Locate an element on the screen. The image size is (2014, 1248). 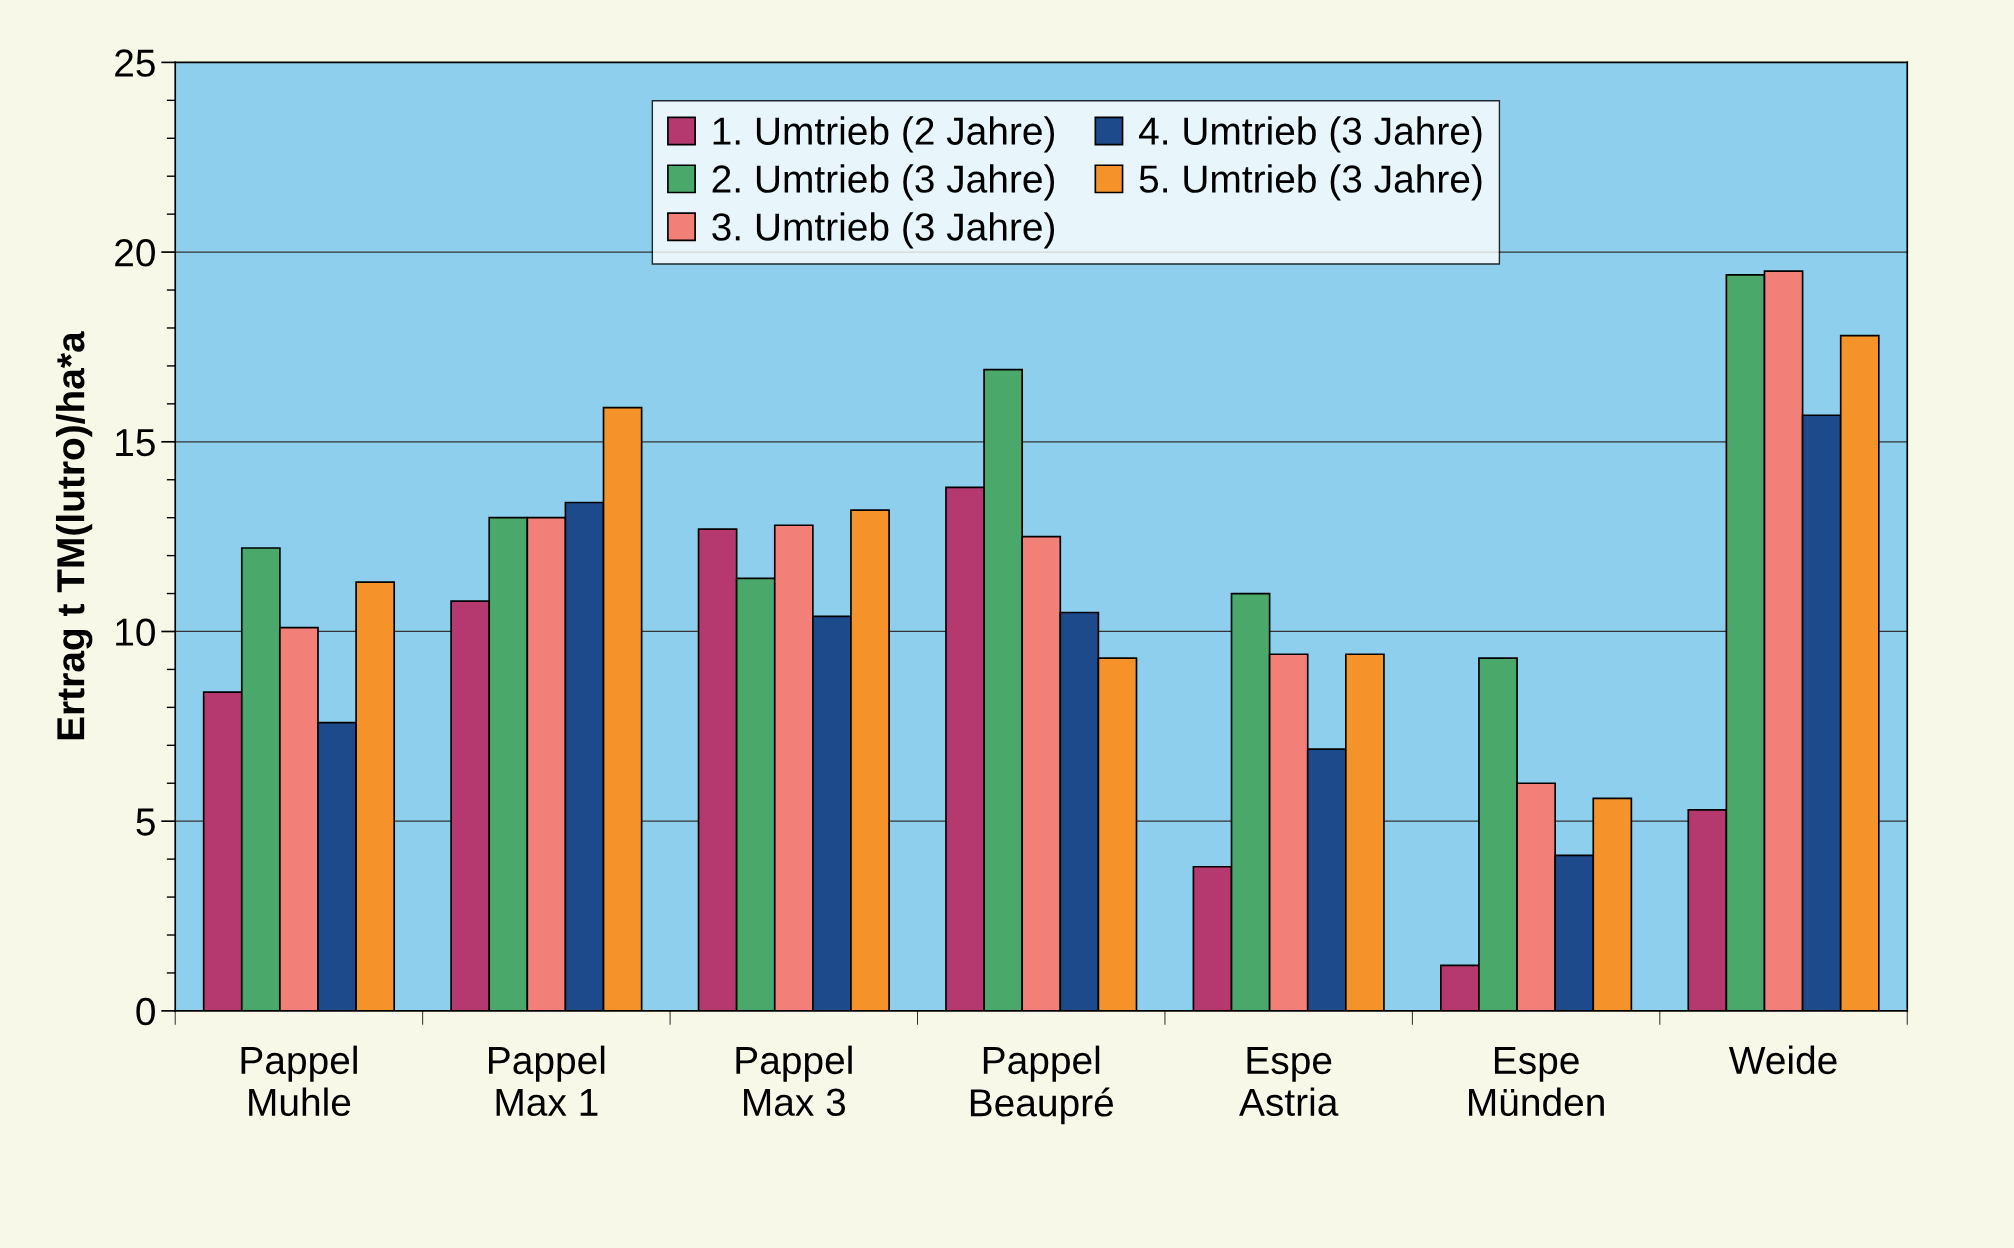
legend-label: 4. Umtrieb (3 Jahre) is located at coordinates (1310, 134).